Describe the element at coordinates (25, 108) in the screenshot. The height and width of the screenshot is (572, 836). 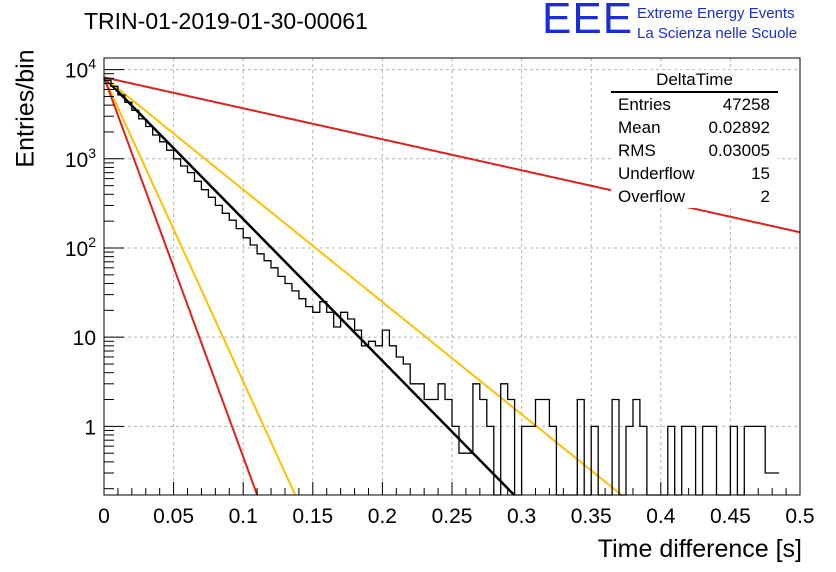
I see `y-axis-label: Entries/bin` at that location.